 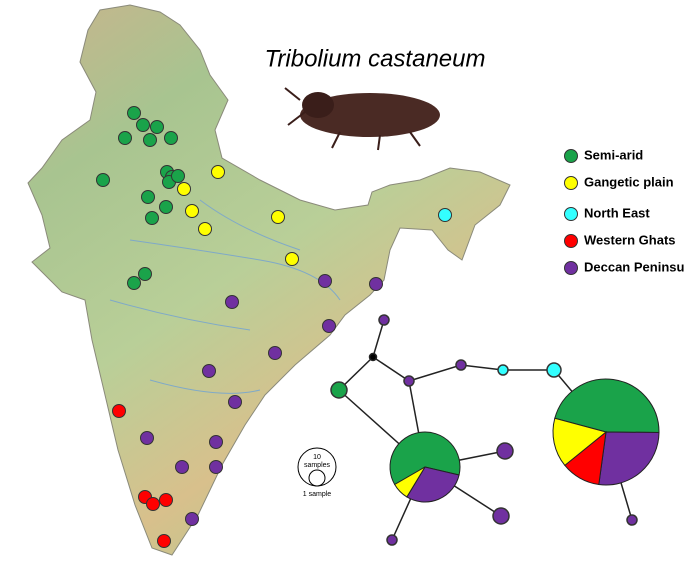 I want to click on legend-label: Deccan Peninsula, so click(x=634, y=266).